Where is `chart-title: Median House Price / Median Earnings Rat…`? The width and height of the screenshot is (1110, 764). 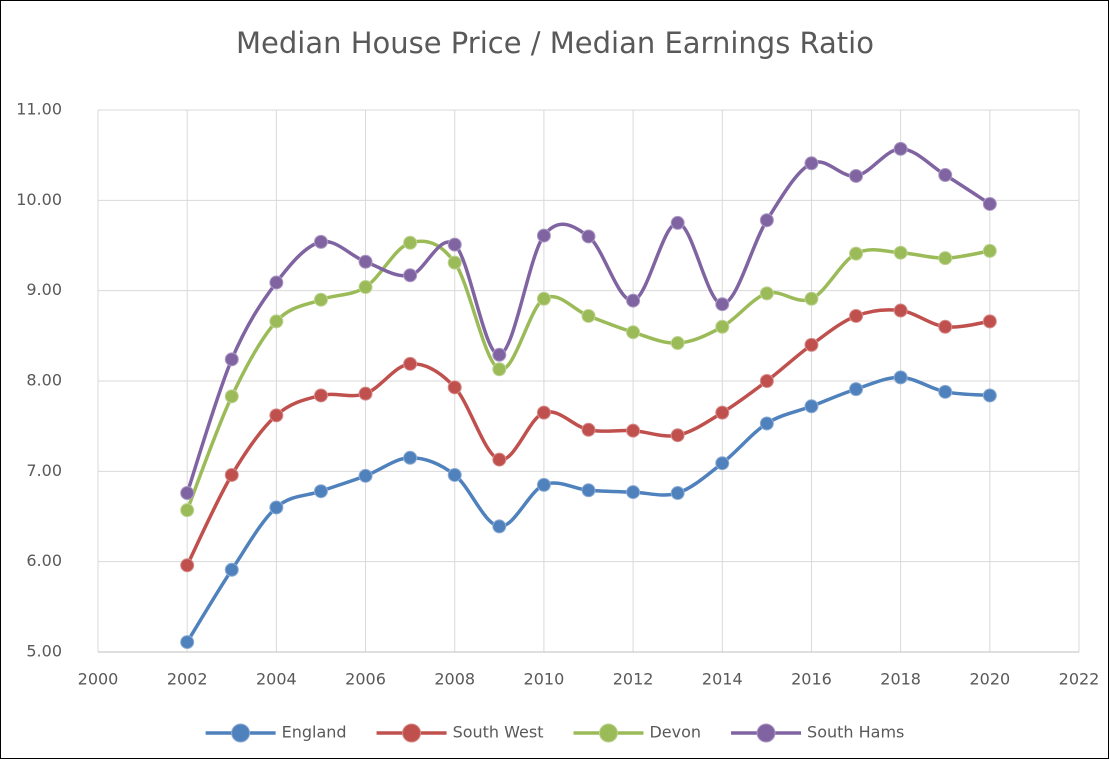 chart-title: Median House Price / Median Earnings Rat… is located at coordinates (555, 43).